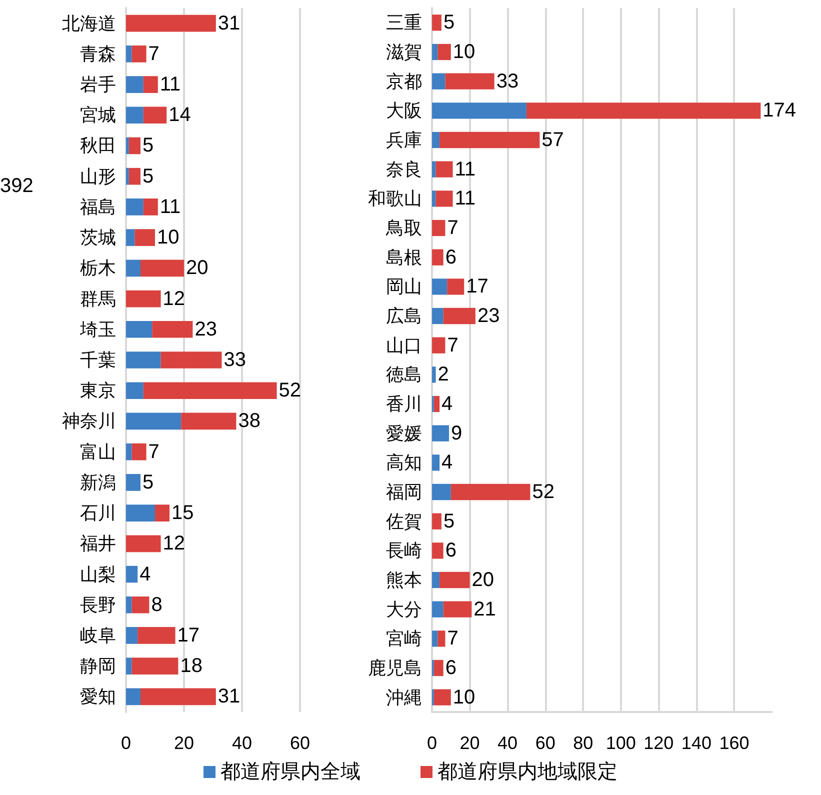 Image resolution: width=821 pixels, height=795 pixels. I want to click on x-tick-label: 100, so click(621, 743).